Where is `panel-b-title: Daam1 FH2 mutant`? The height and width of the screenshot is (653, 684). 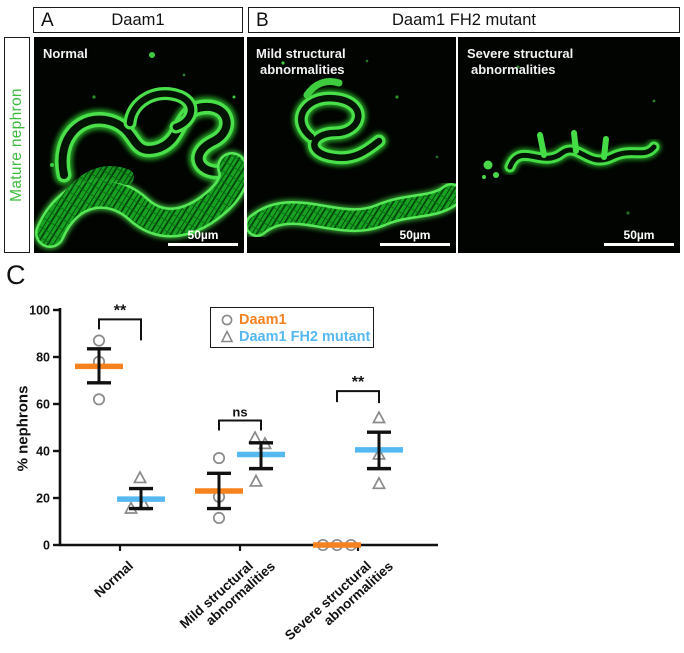 panel-b-title: Daam1 FH2 mutant is located at coordinates (464, 19).